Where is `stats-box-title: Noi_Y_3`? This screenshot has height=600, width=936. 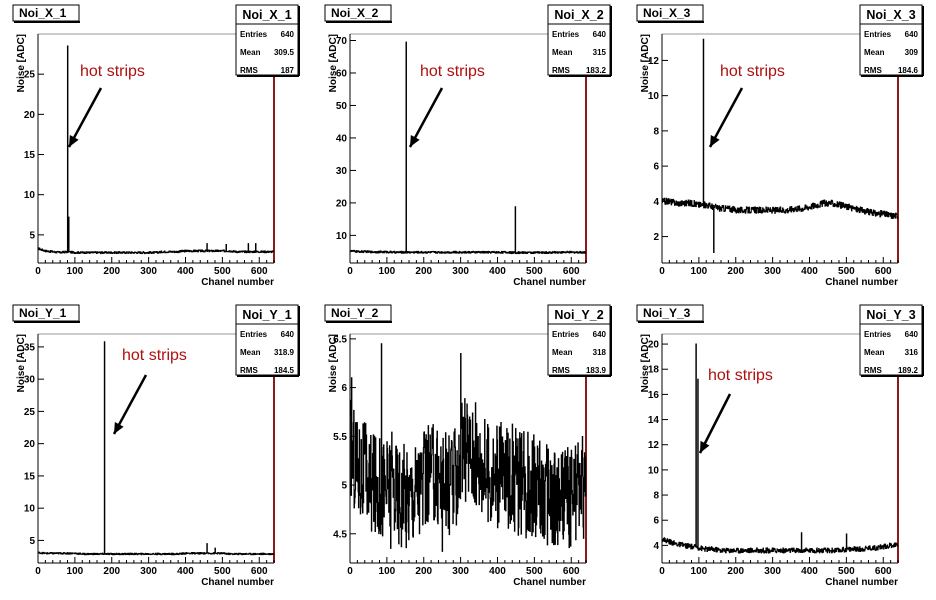
stats-box-title: Noi_Y_3 is located at coordinates (890, 315).